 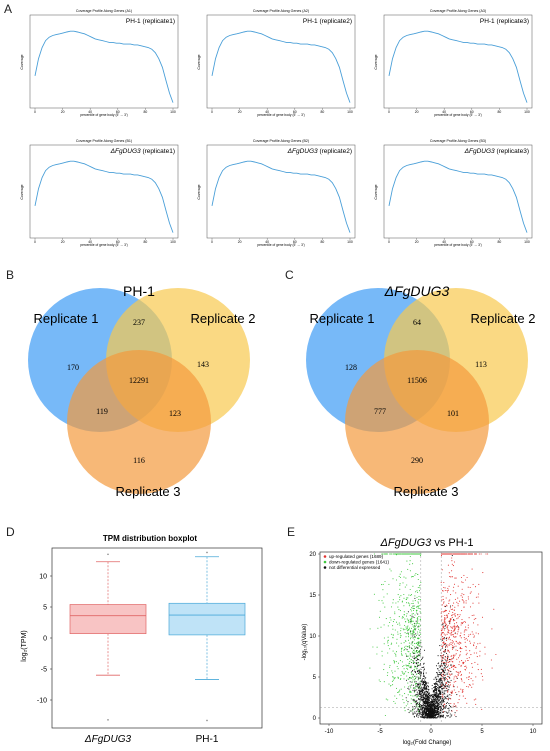 What do you see at coordinates (533, 732) in the screenshot?
I see `volcano-xtick-label: 10` at bounding box center [533, 732].